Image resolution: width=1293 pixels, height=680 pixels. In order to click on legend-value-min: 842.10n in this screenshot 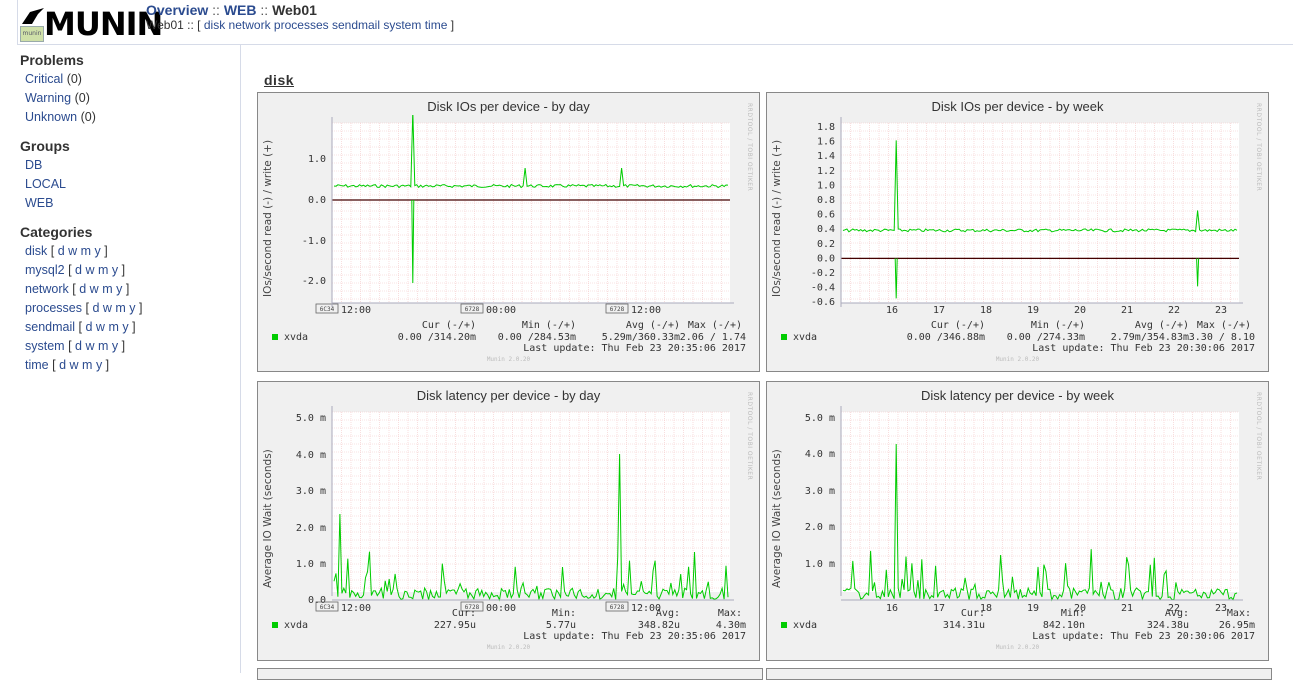, I will do `click(1063, 625)`.